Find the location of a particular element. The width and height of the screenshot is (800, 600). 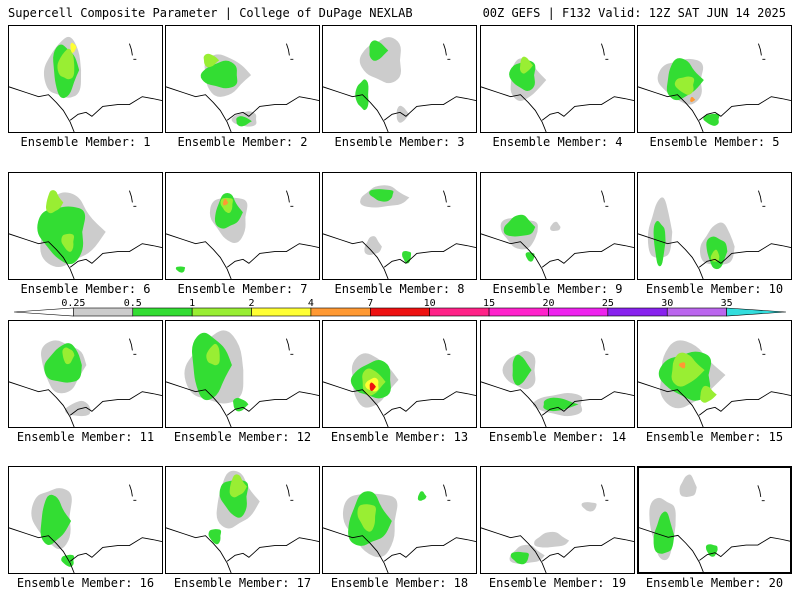

legend-tick-label: 10 is located at coordinates (430, 303).